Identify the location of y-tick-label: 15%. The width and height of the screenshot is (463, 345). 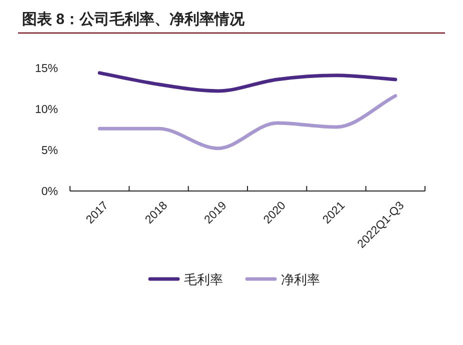
(46, 69).